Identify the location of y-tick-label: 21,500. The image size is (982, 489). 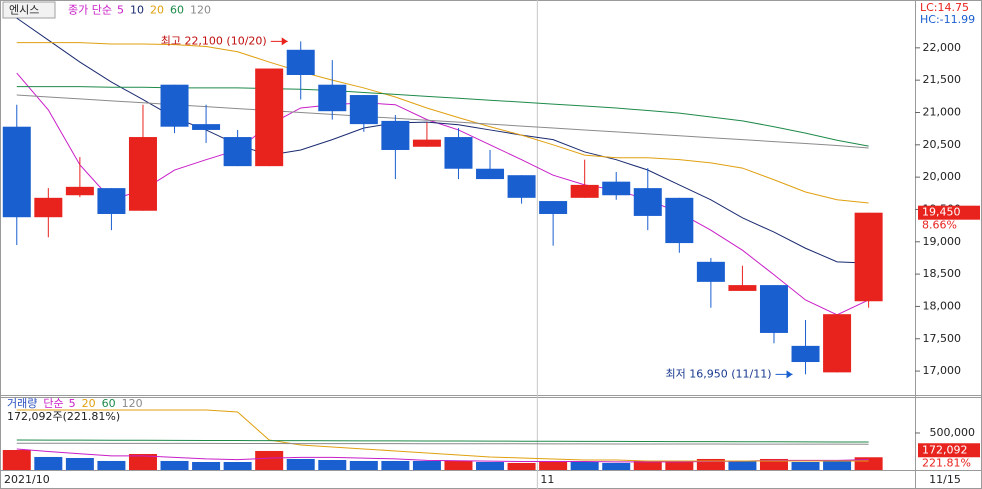
(942, 79).